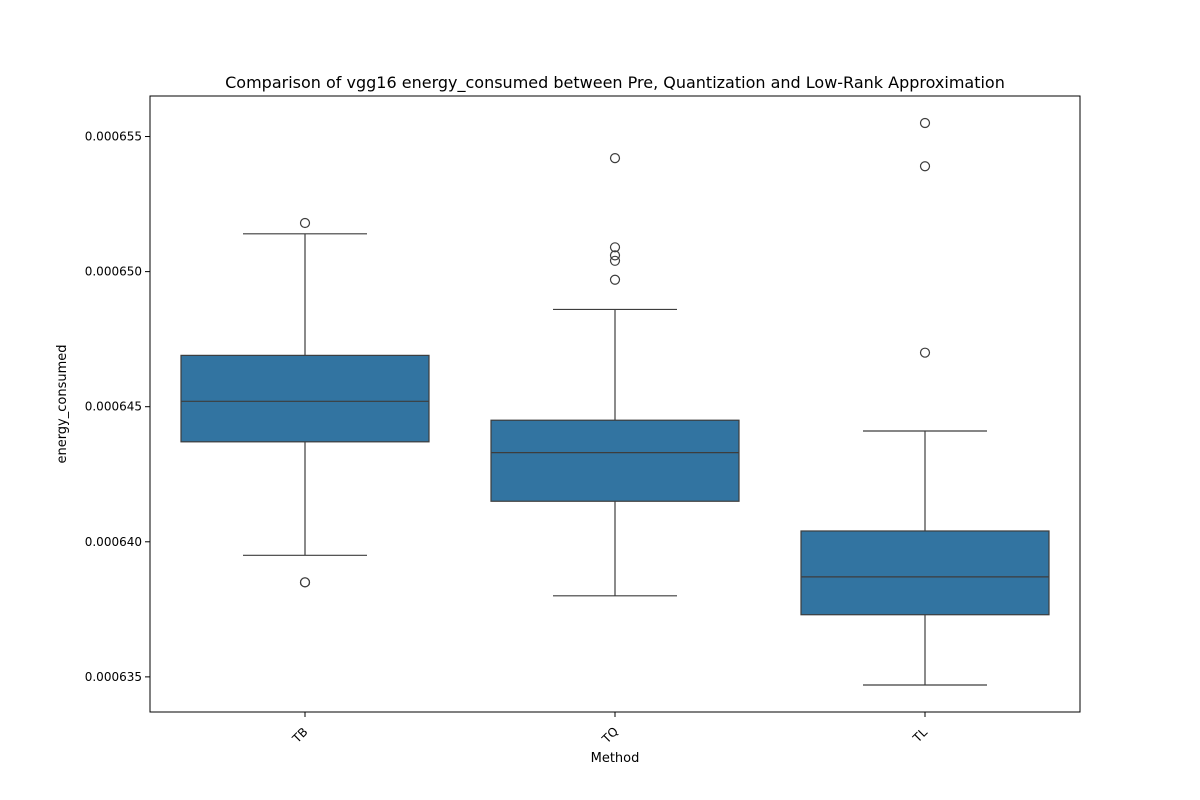 The height and width of the screenshot is (800, 1200). What do you see at coordinates (920, 735) in the screenshot?
I see `x-tick-label: TL` at bounding box center [920, 735].